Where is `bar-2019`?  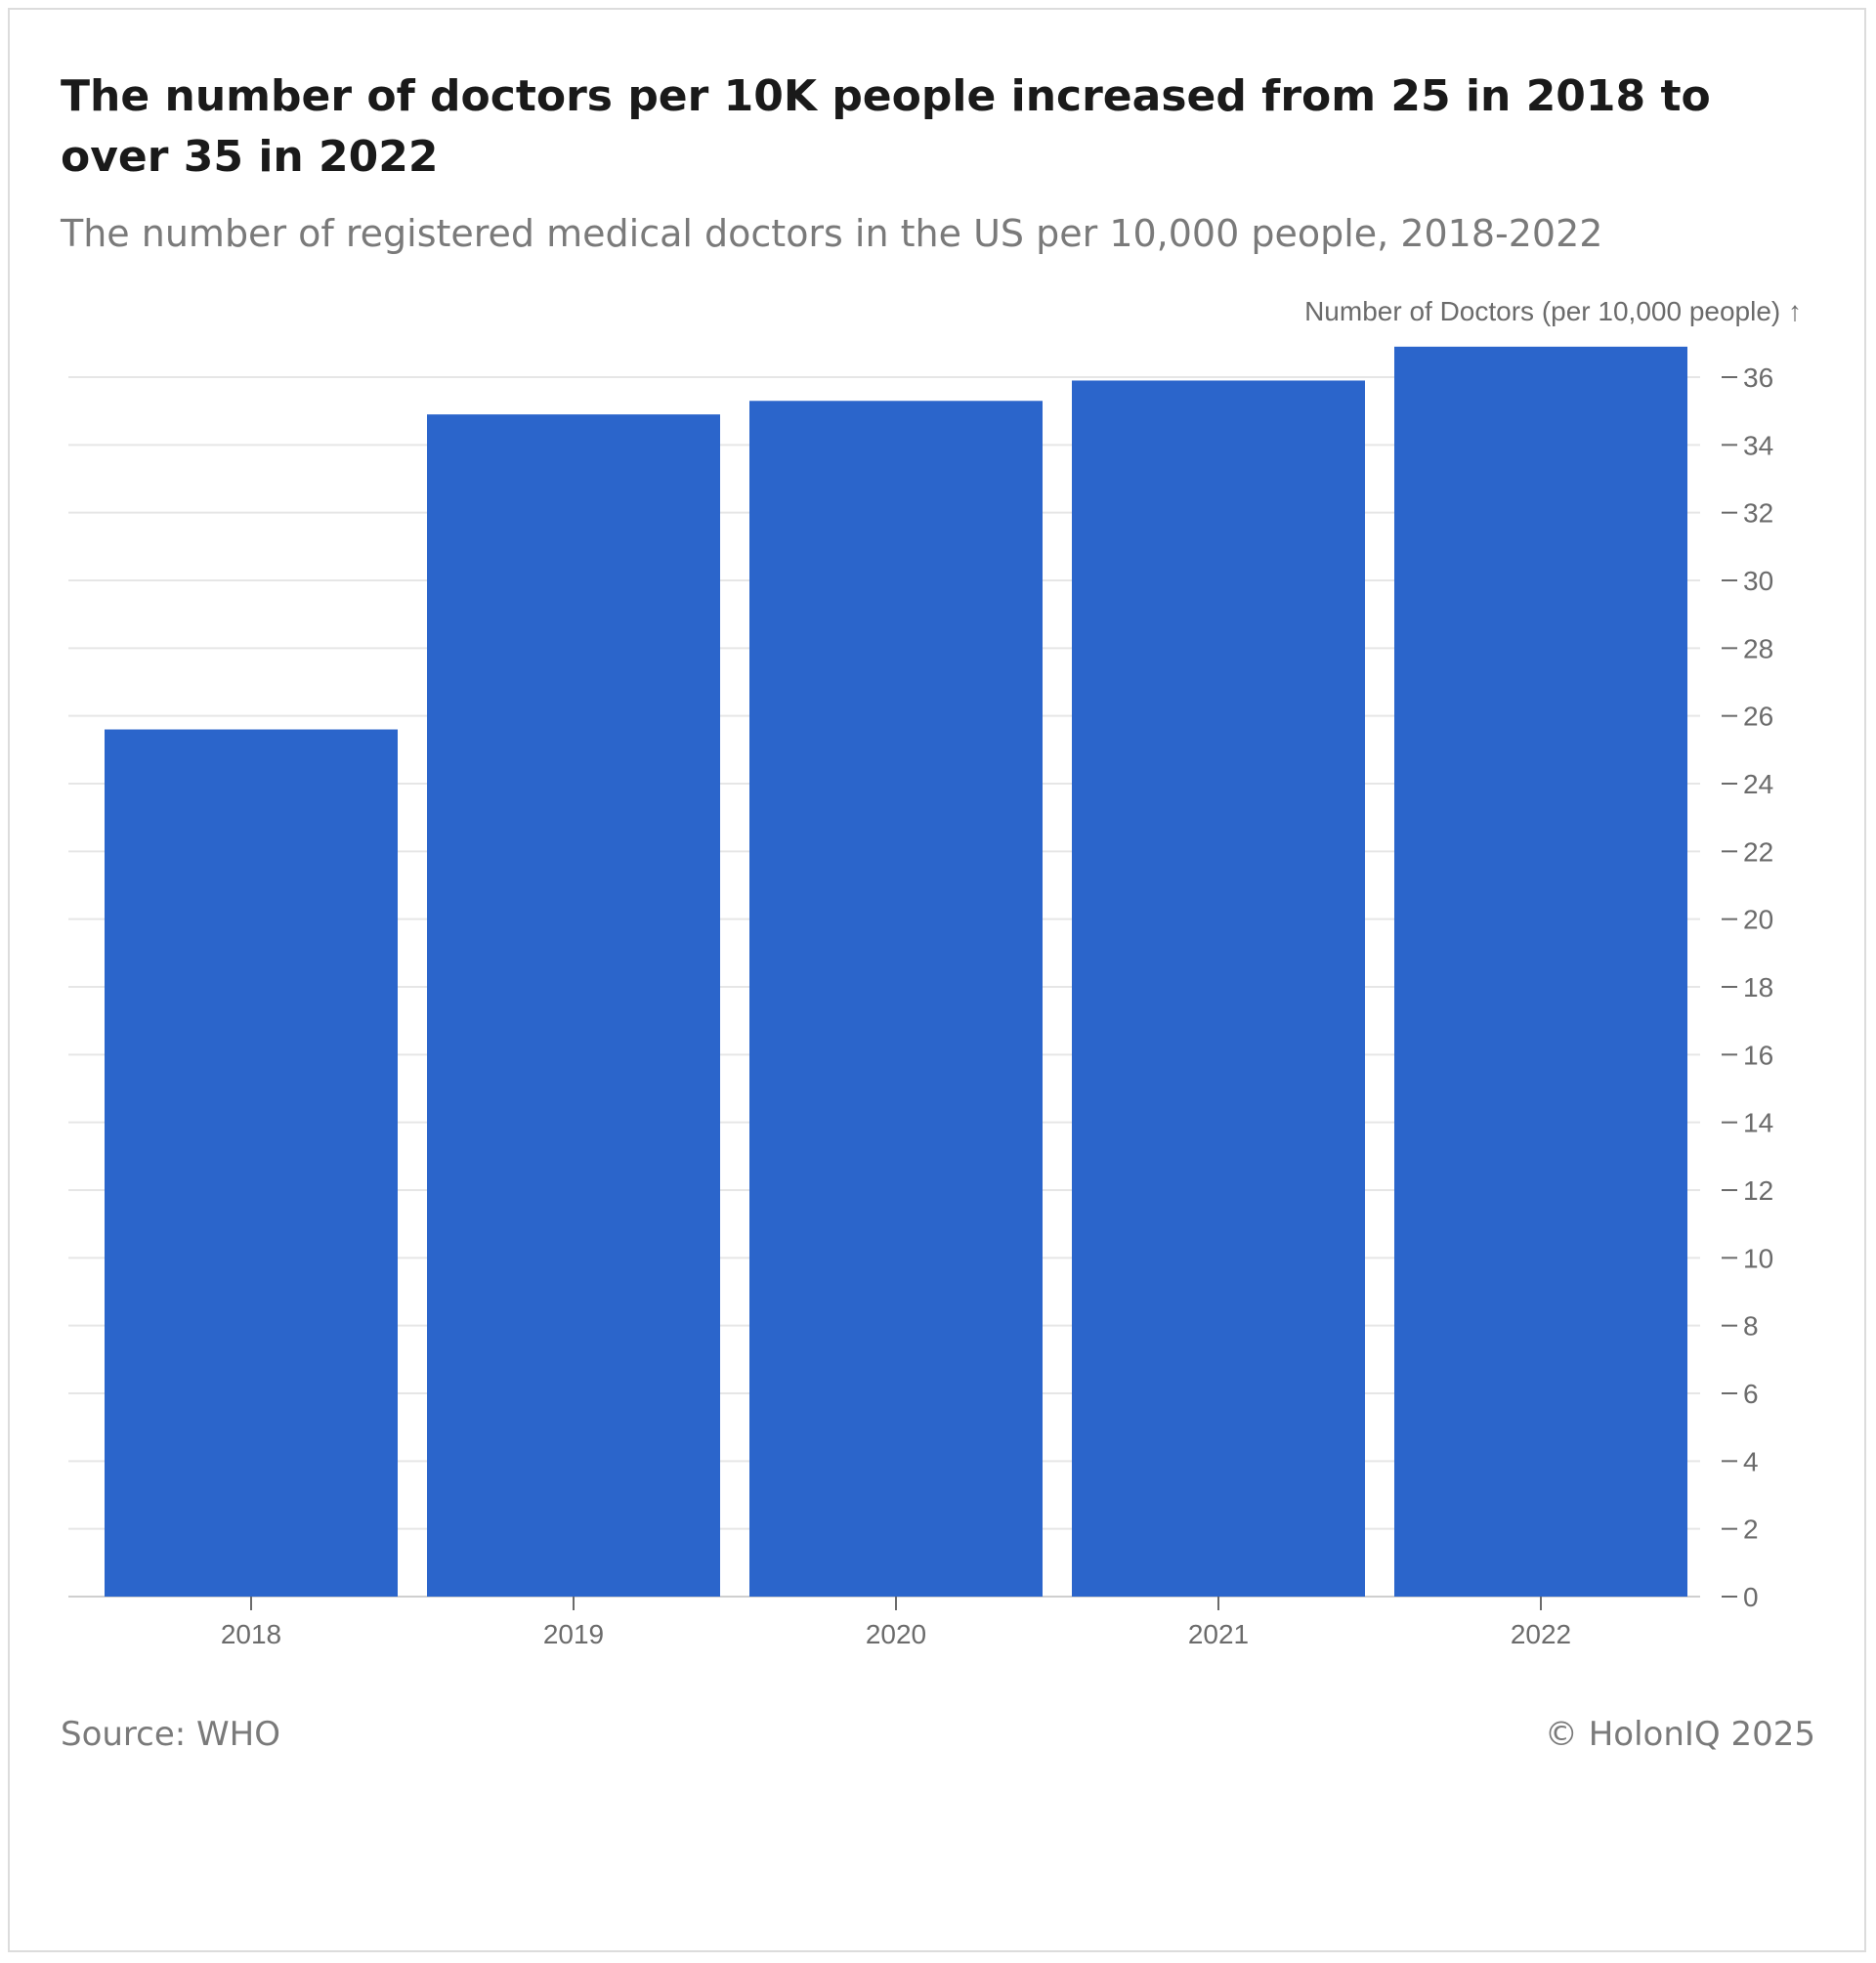 bar-2019 is located at coordinates (573, 1006).